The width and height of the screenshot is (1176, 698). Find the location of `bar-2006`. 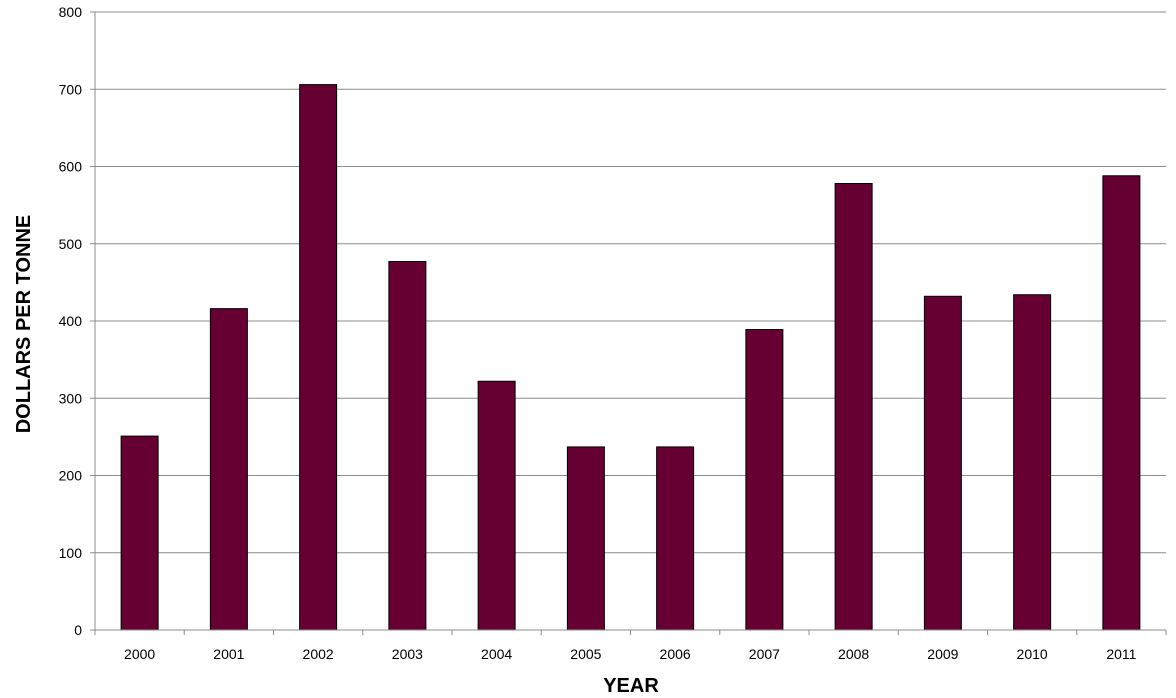

bar-2006 is located at coordinates (675, 538).